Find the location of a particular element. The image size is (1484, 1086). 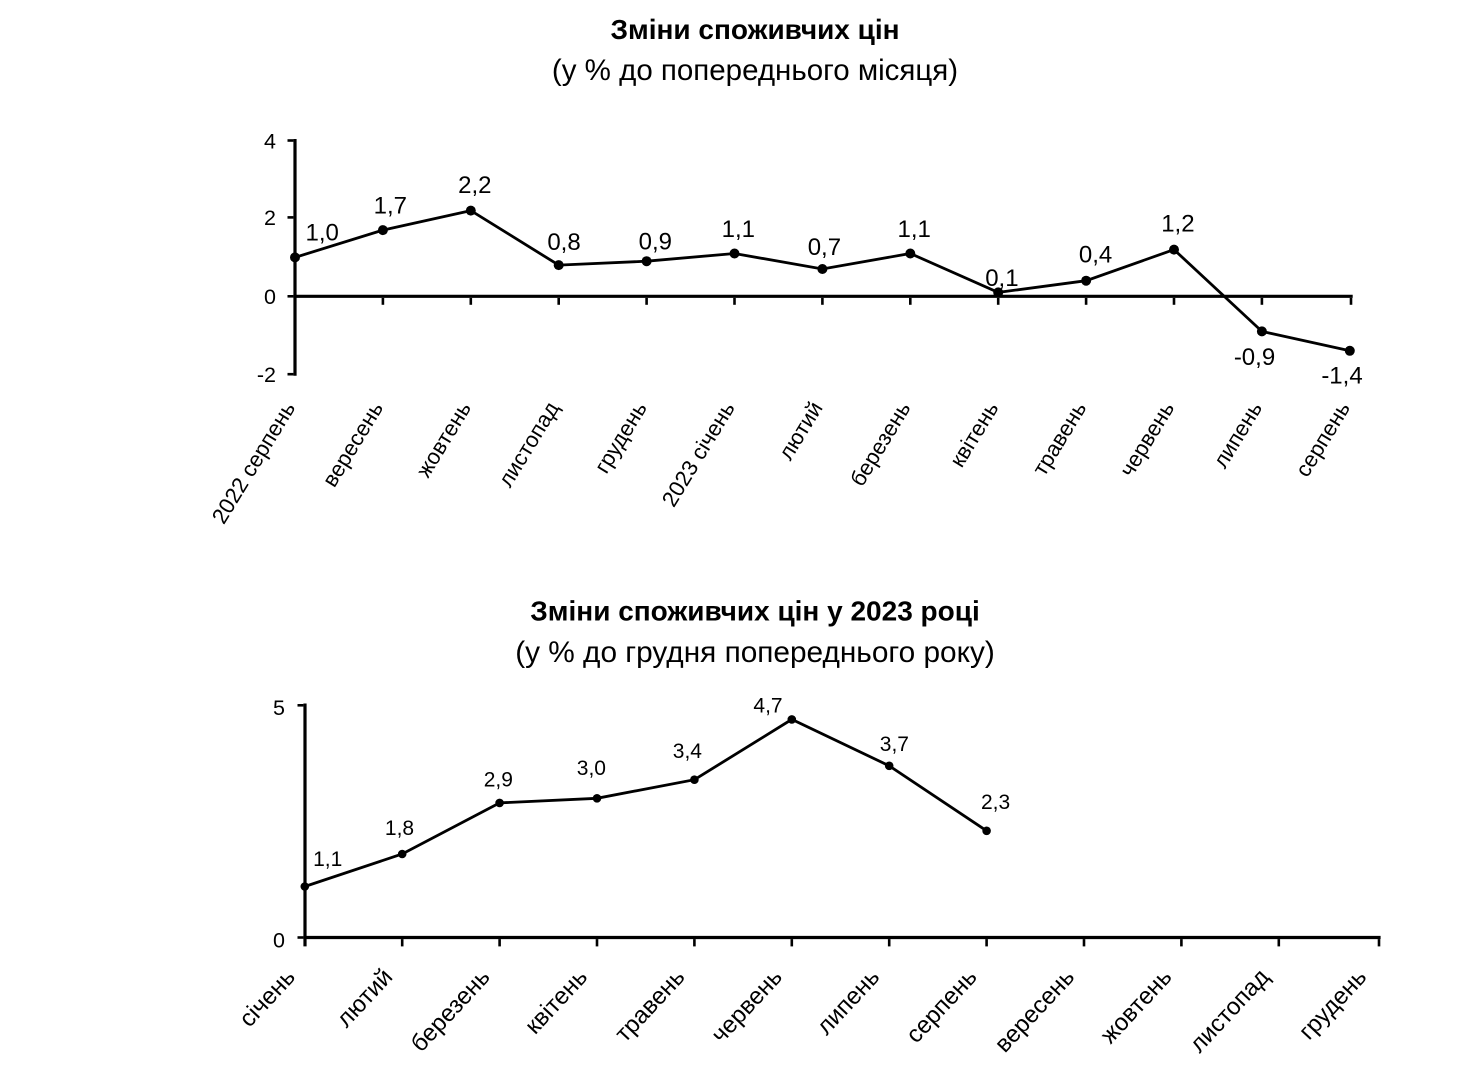

svg-text:(у % до грудня попереднього ро: (у % до грудня попереднього року) is located at coordinates (755, 652).